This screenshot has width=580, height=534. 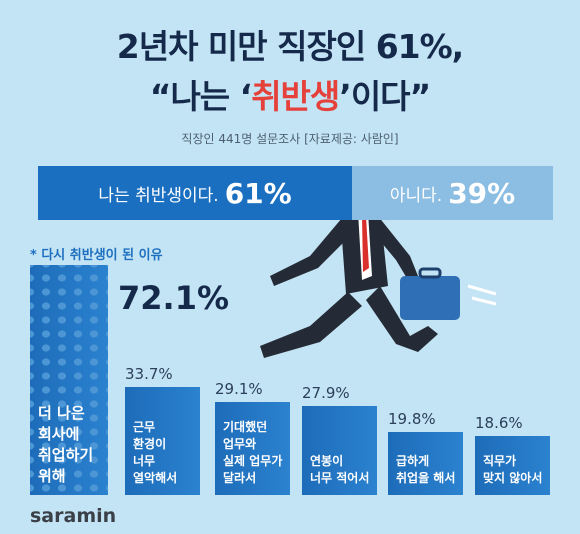 What do you see at coordinates (162, 441) in the screenshot?
I see `bar: 근무 환경이 너무 열악해서` at bounding box center [162, 441].